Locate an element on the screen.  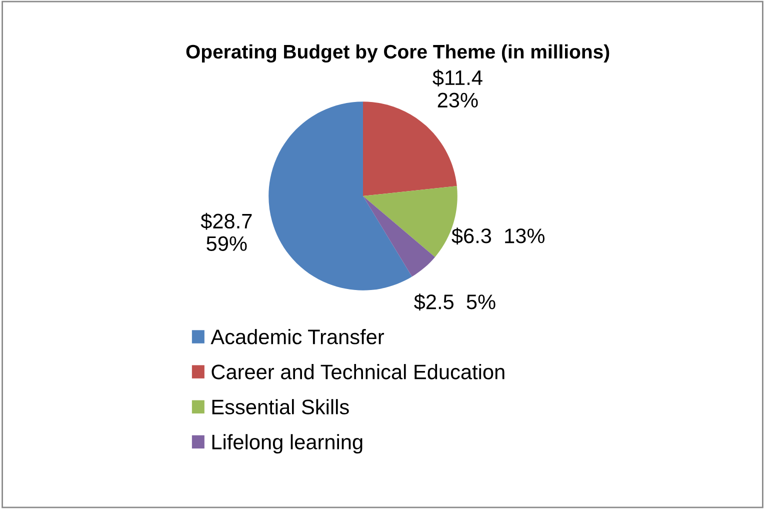
chart-title: Operating Budget by Core Theme (in millions) is located at coordinates (398, 53).